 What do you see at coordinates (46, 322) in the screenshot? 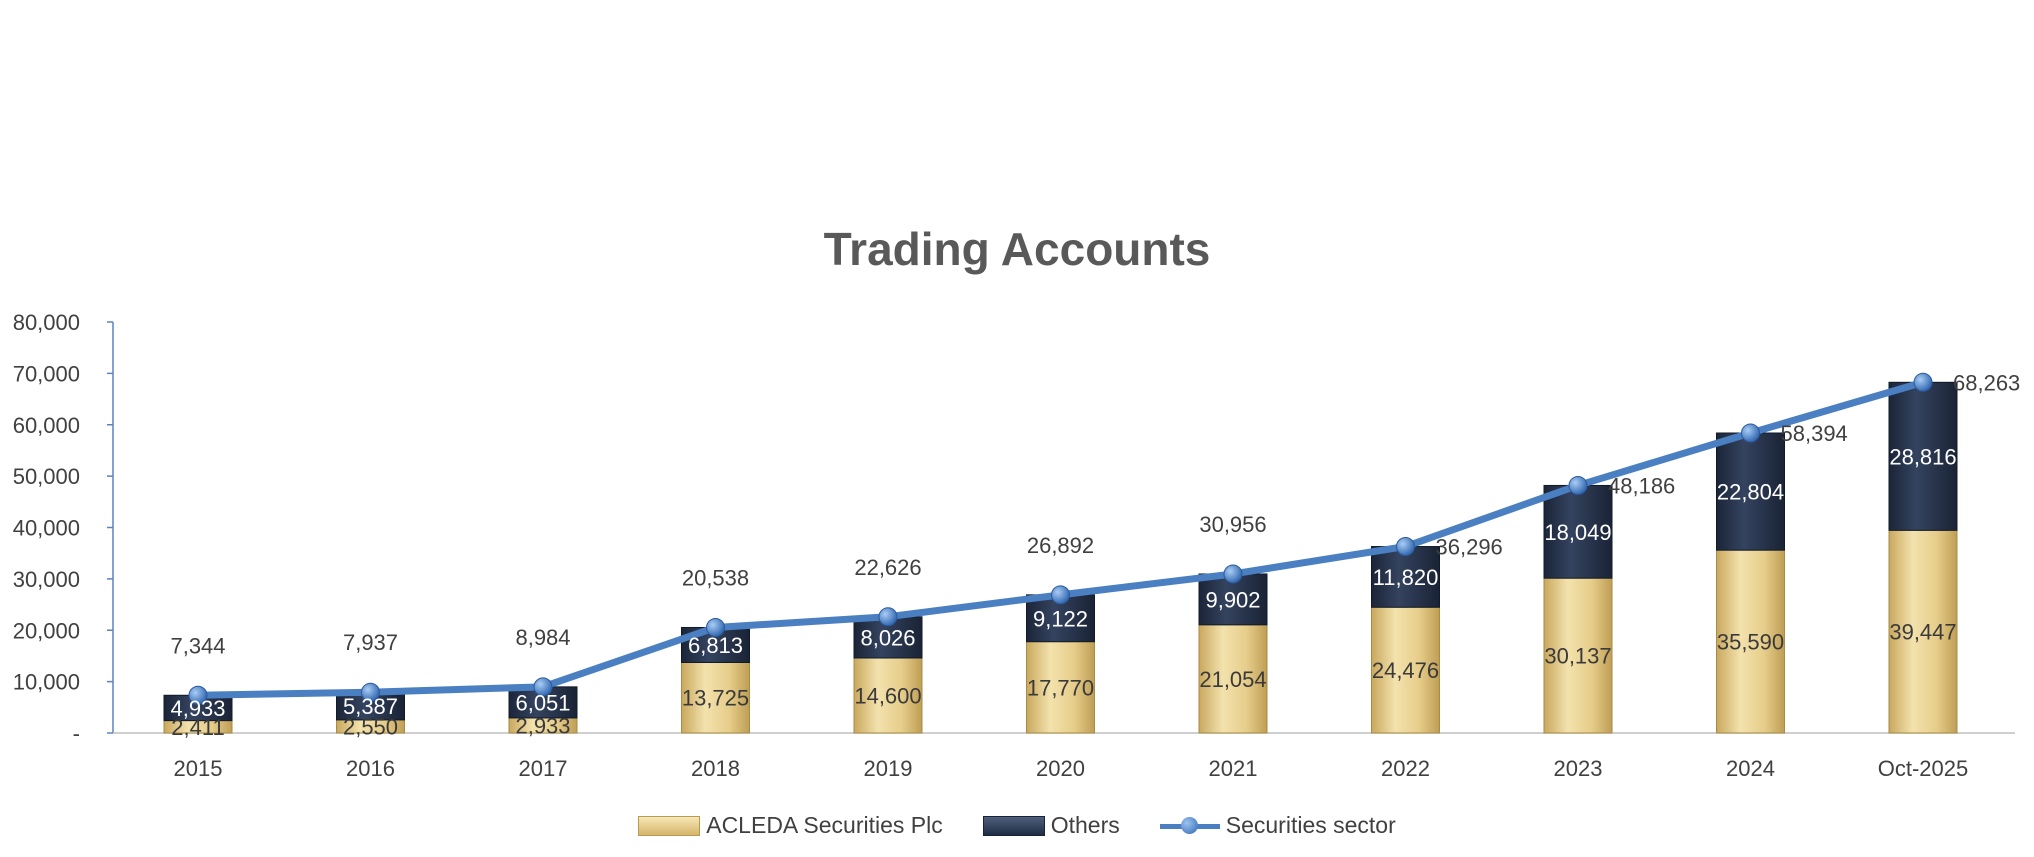
I see `y-tick-label: 80,000` at bounding box center [46, 322].